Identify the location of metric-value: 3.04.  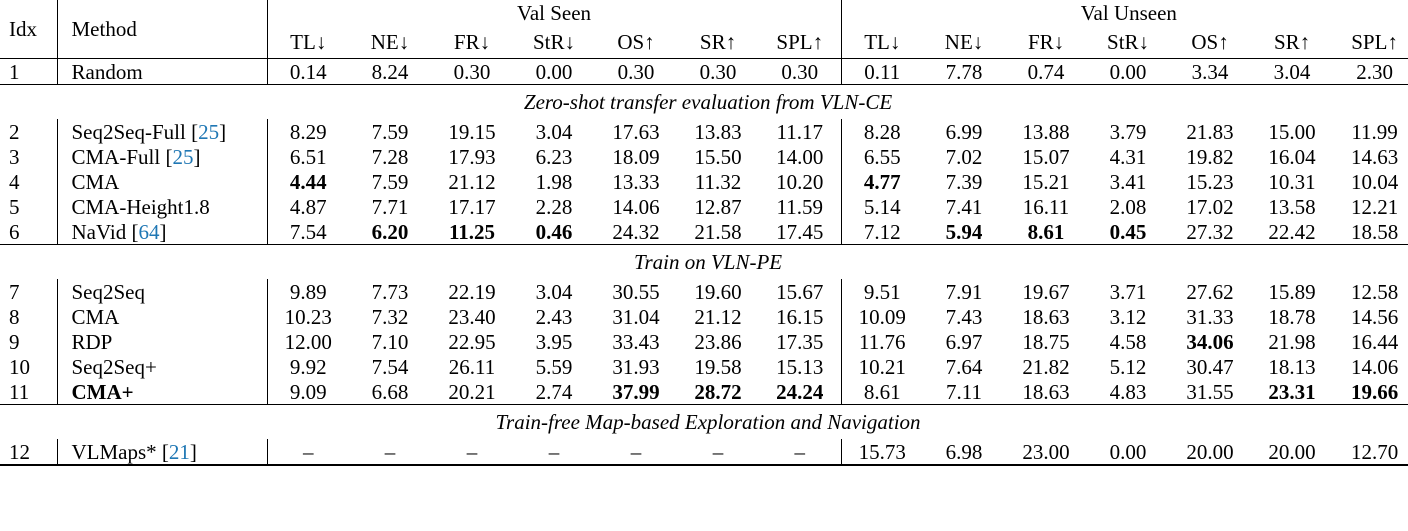
(554, 291).